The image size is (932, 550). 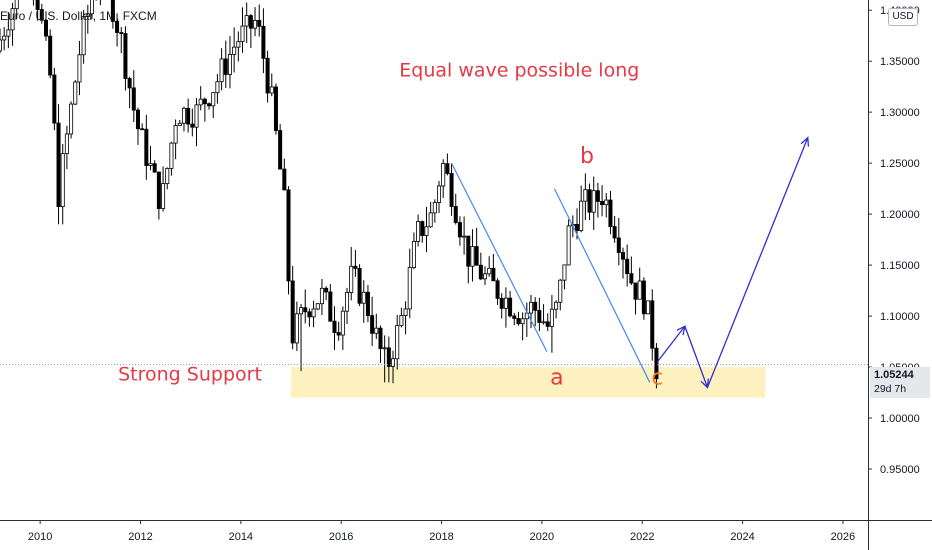 What do you see at coordinates (805, 141) in the screenshot?
I see `projection-arrowhead` at bounding box center [805, 141].